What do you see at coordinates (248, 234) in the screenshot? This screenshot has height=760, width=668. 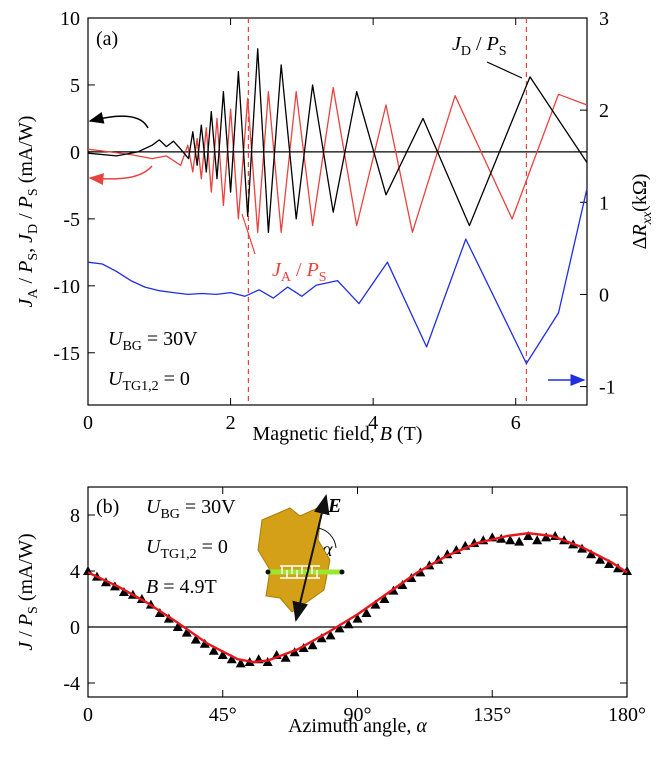 I see `label-leader` at bounding box center [248, 234].